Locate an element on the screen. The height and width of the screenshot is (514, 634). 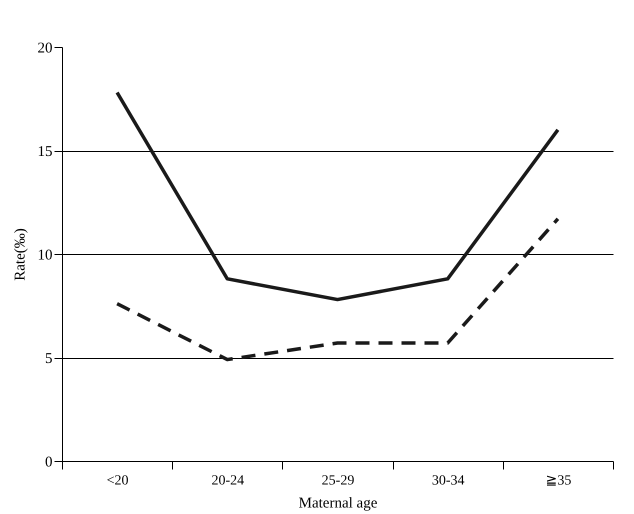
y-axis-title: Rate(‰) is located at coordinates (20, 254).